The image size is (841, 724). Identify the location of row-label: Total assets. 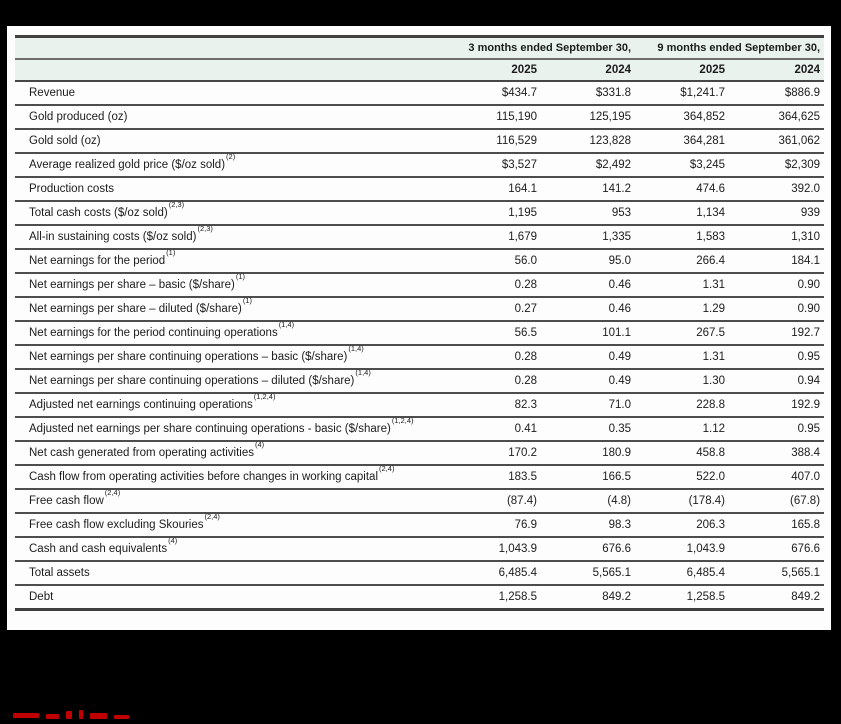
(231, 573).